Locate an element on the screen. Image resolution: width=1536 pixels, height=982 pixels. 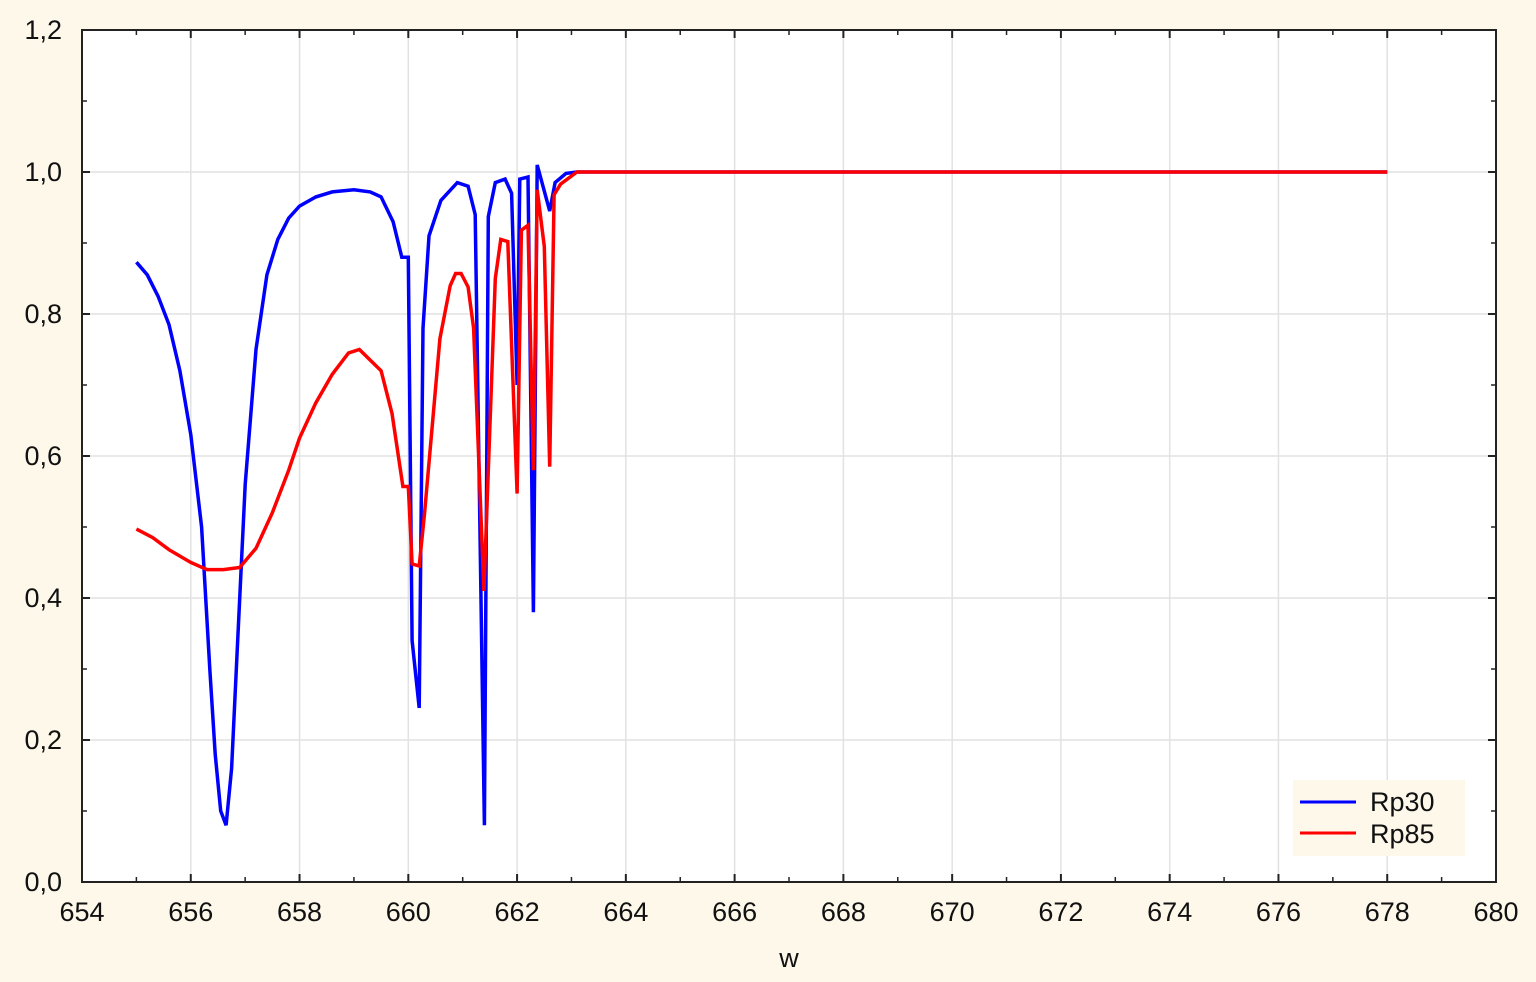
x-tick-label: 670 is located at coordinates (952, 912).